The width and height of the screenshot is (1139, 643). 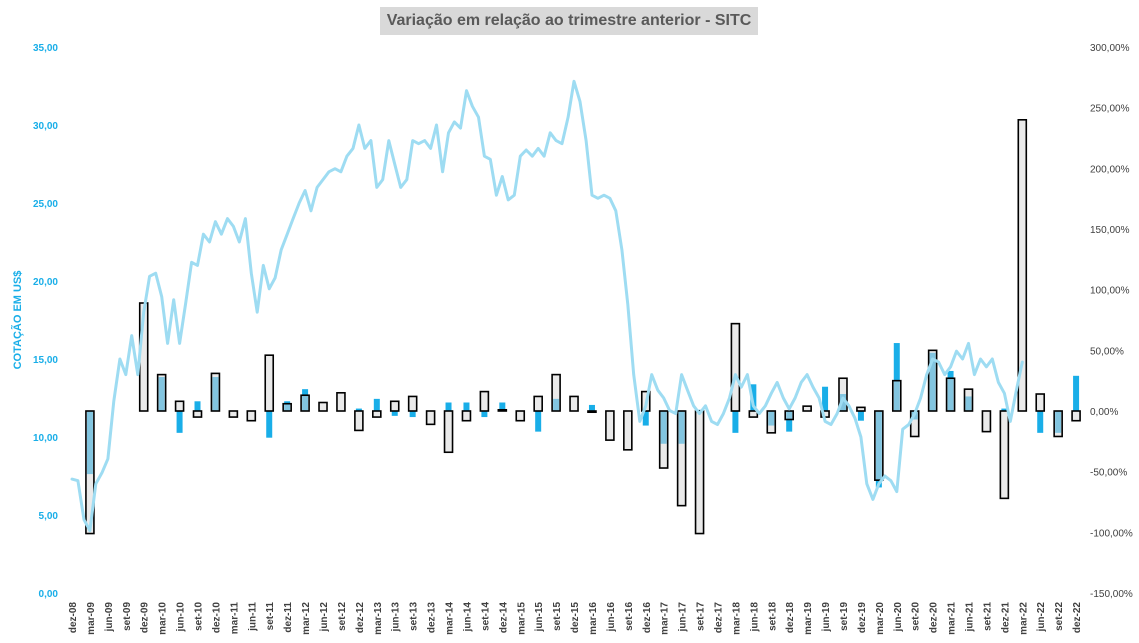 What do you see at coordinates (575, 618) in the screenshot?
I see `x-tick-label: dez-15` at bounding box center [575, 618].